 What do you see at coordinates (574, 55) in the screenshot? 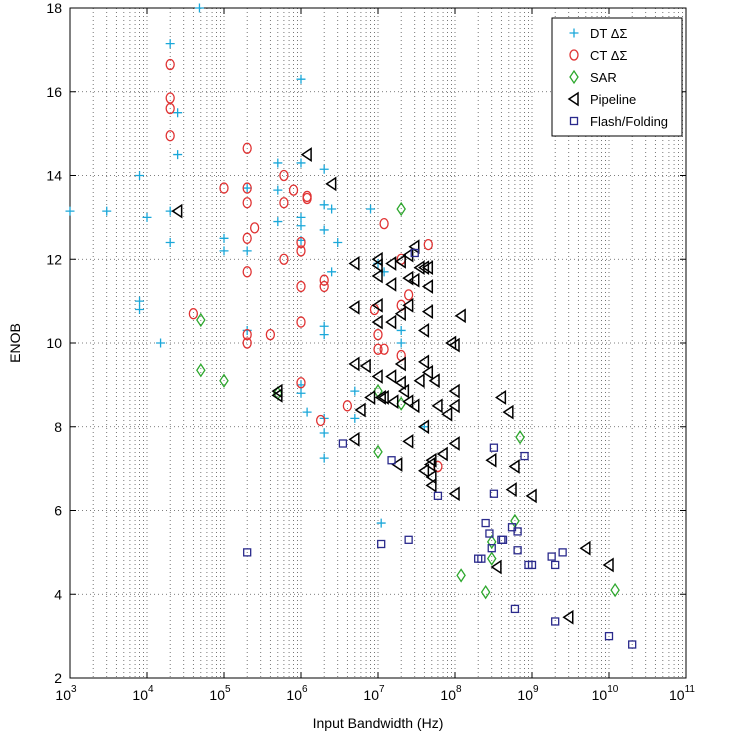
I see `legend-marker-circle` at bounding box center [574, 55].